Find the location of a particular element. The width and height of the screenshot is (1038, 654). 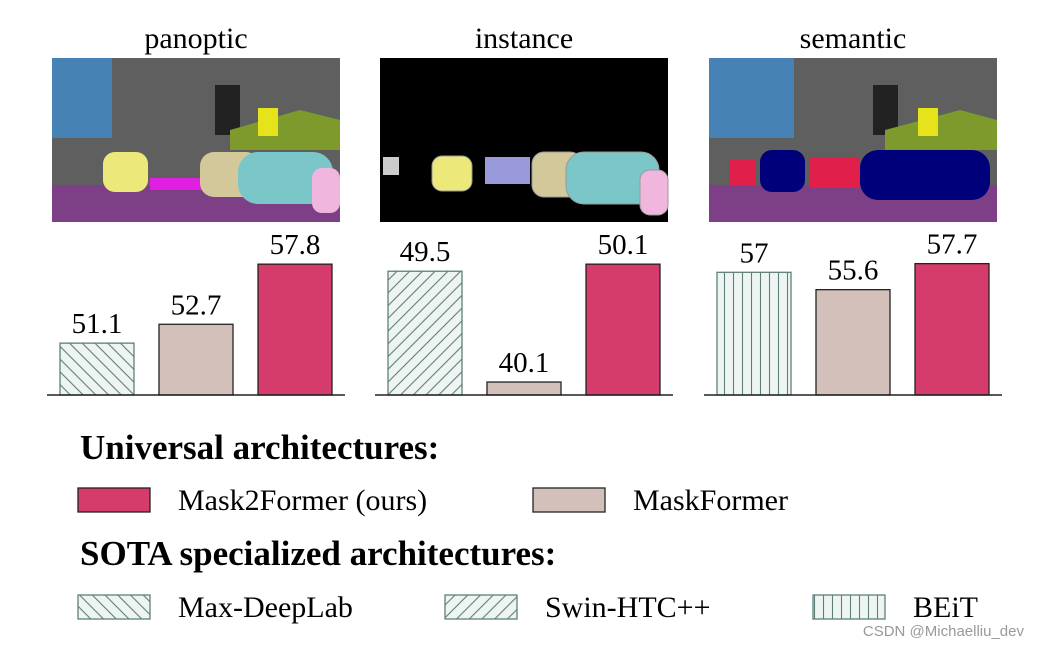

value-label: 51.1 is located at coordinates (97, 324).